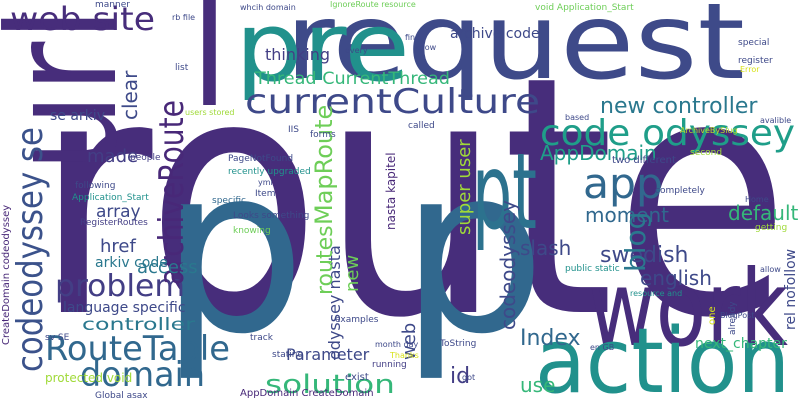 Image resolution: width=800 pixels, height=400 pixels. What do you see at coordinates (183, 17) in the screenshot?
I see `word: rb file` at bounding box center [183, 17].